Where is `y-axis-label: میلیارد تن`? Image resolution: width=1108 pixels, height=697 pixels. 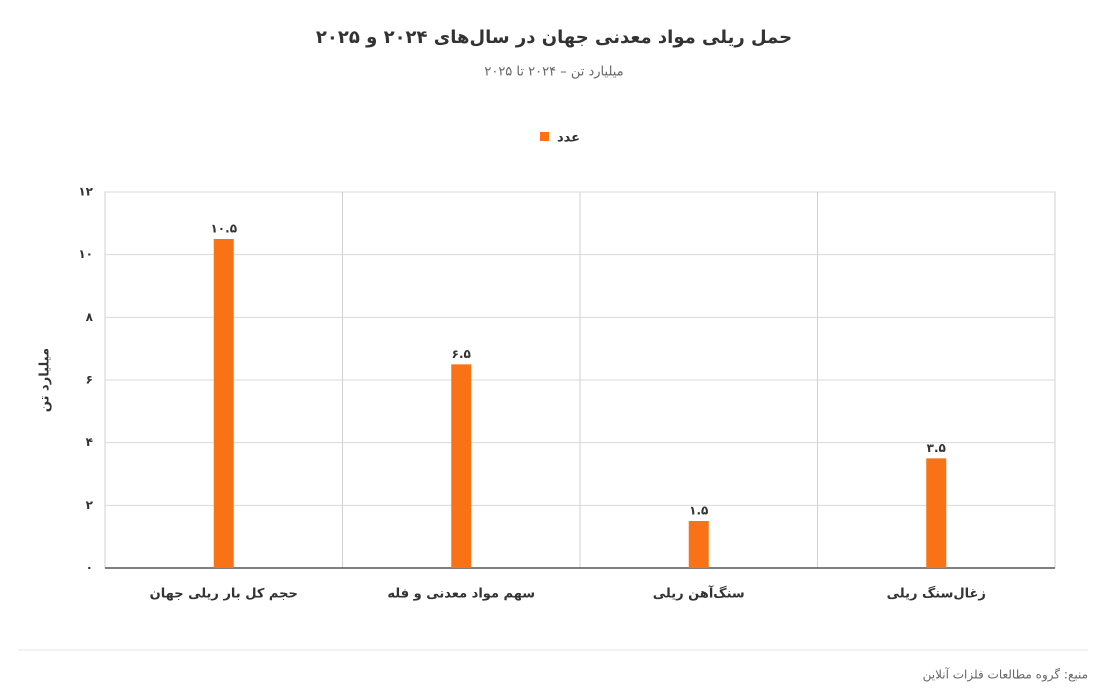 y-axis-label: میلیارد تن is located at coordinates (45, 380).